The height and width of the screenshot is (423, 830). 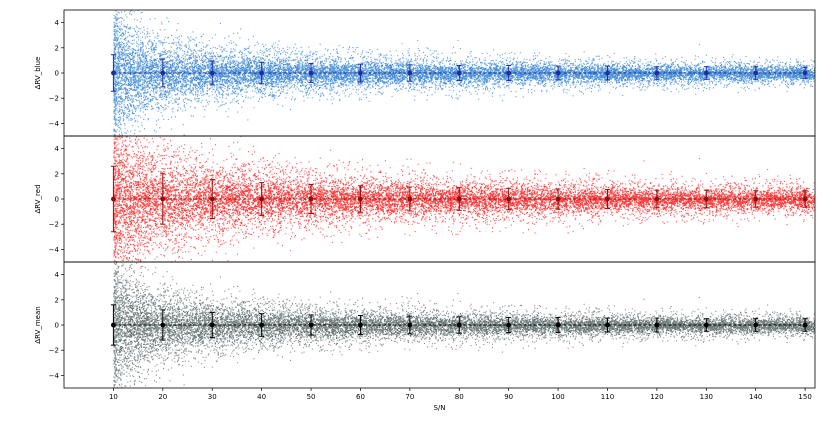 What do you see at coordinates (459, 397) in the screenshot?
I see `x-tick-label: 80` at bounding box center [459, 397].